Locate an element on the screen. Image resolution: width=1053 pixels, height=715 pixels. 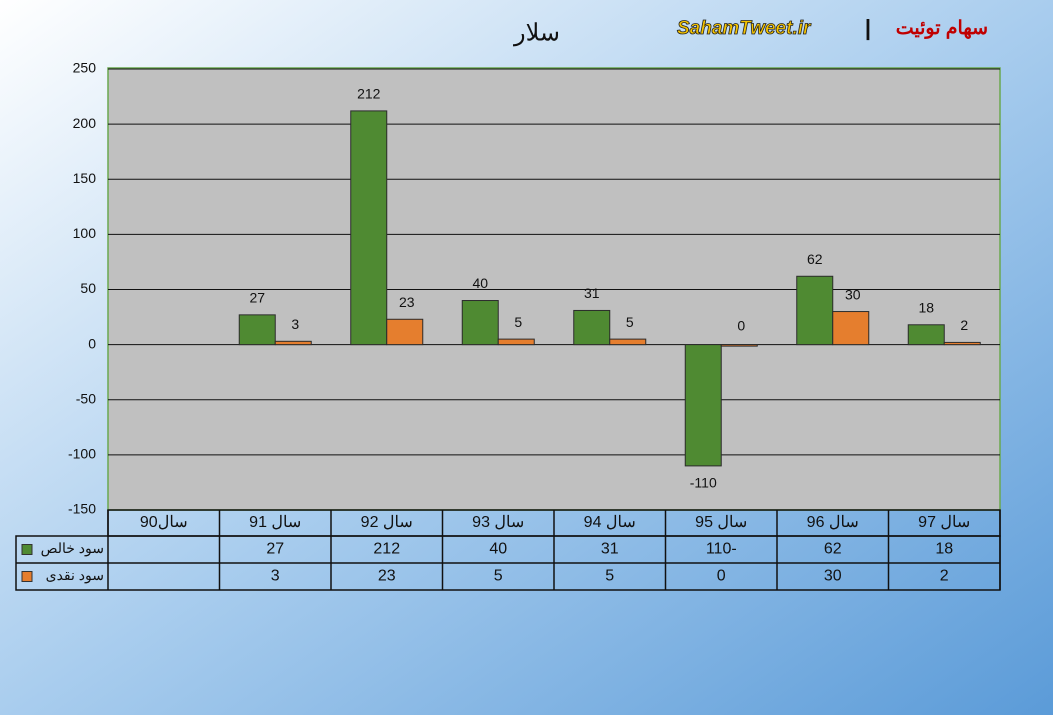
x-tick-label: سال 95 is located at coordinates (721, 522).